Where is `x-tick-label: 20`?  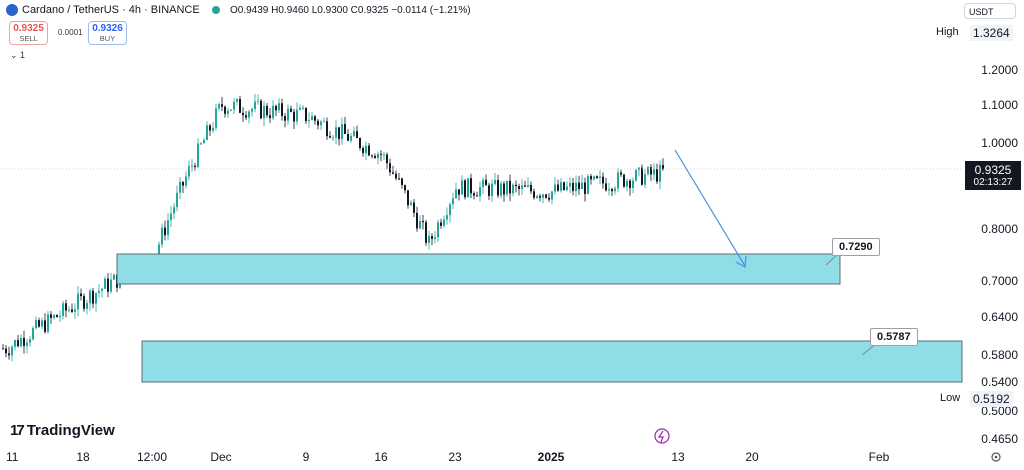
x-tick-label: 20 is located at coordinates (752, 457).